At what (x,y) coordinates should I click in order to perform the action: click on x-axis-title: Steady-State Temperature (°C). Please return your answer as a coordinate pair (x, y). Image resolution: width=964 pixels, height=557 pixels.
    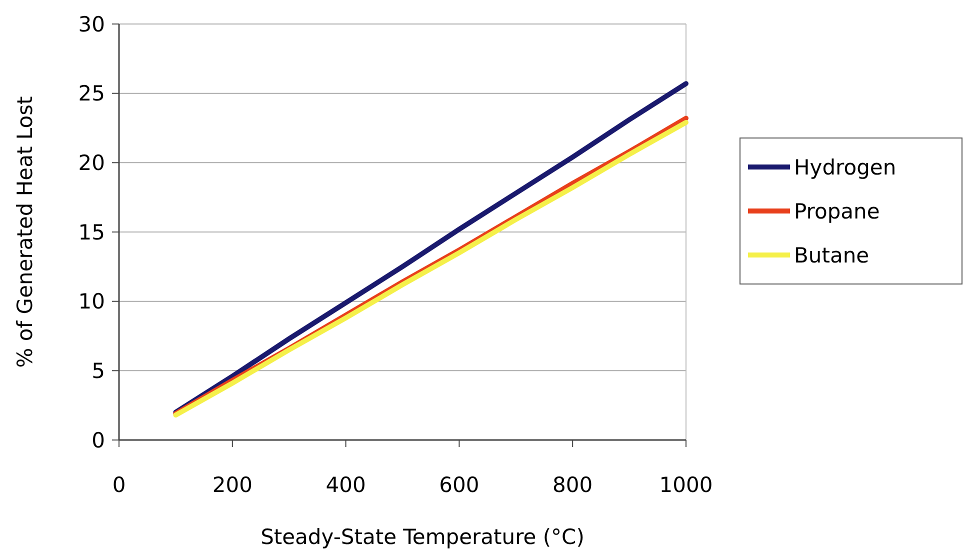
    Looking at the image, I should click on (422, 537).